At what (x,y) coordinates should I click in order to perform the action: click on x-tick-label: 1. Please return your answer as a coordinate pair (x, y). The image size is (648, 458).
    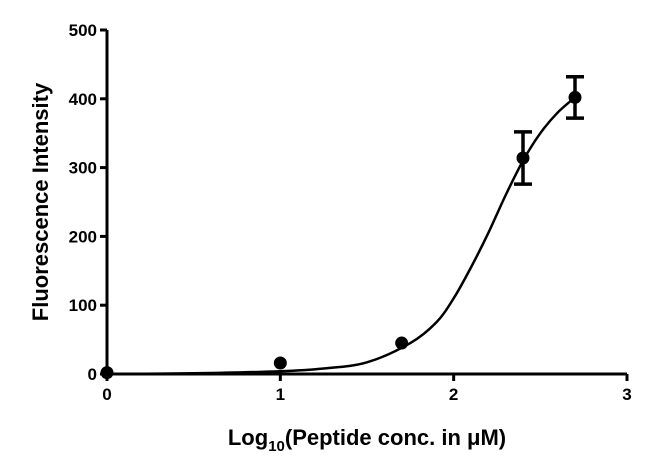
    Looking at the image, I should click on (280, 394).